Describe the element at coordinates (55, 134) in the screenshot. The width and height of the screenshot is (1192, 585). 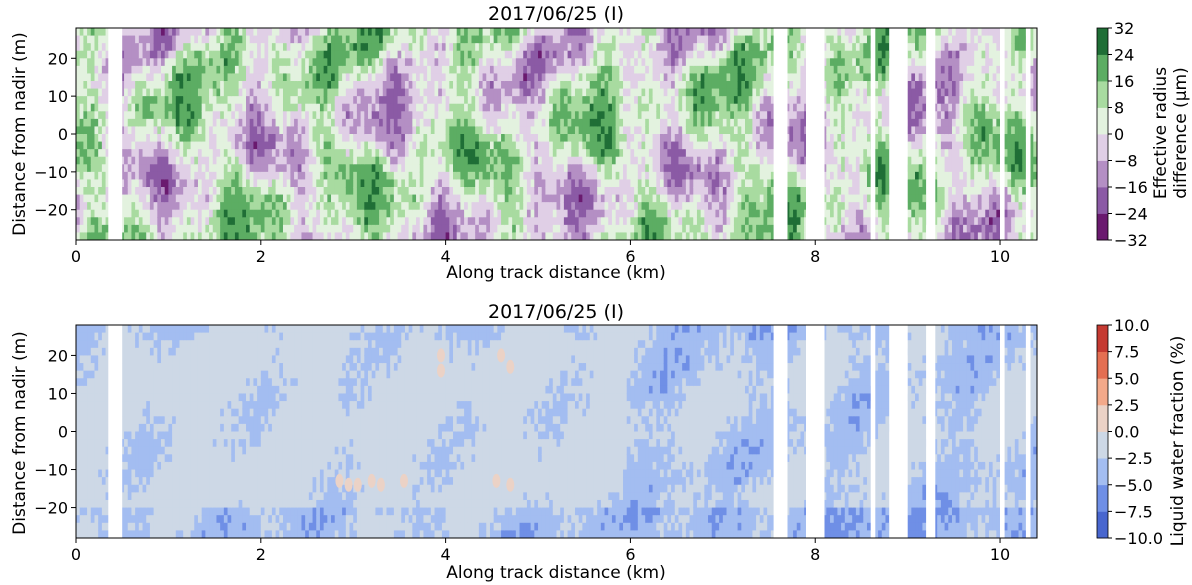
I see `panel1-y-ticks: −20 −10 0 10 20` at that location.